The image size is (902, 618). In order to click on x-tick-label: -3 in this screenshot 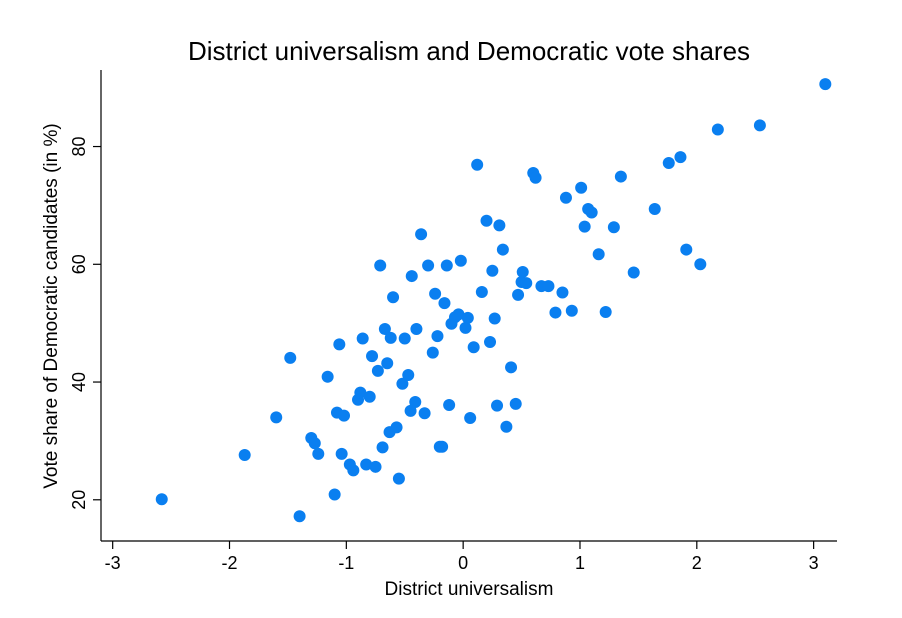, I will do `click(113, 563)`.